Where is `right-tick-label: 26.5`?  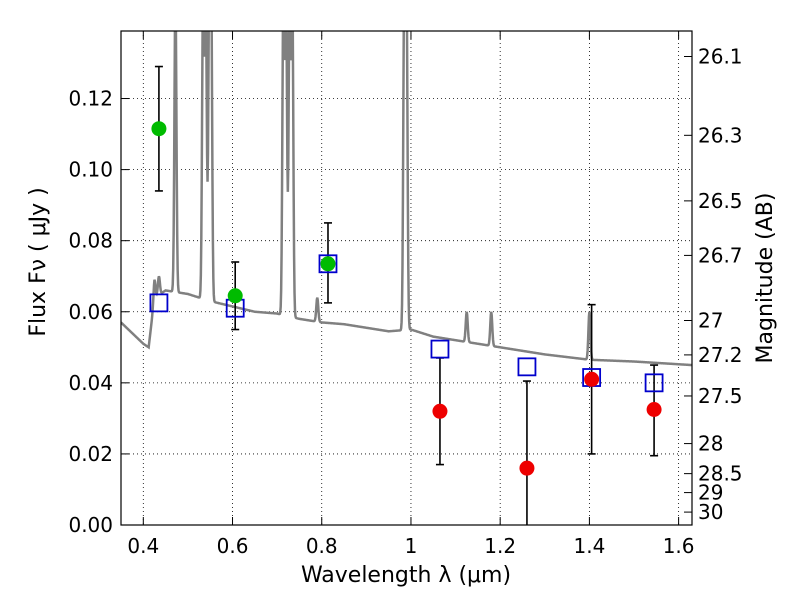
right-tick-label: 26.5 is located at coordinates (720, 201).